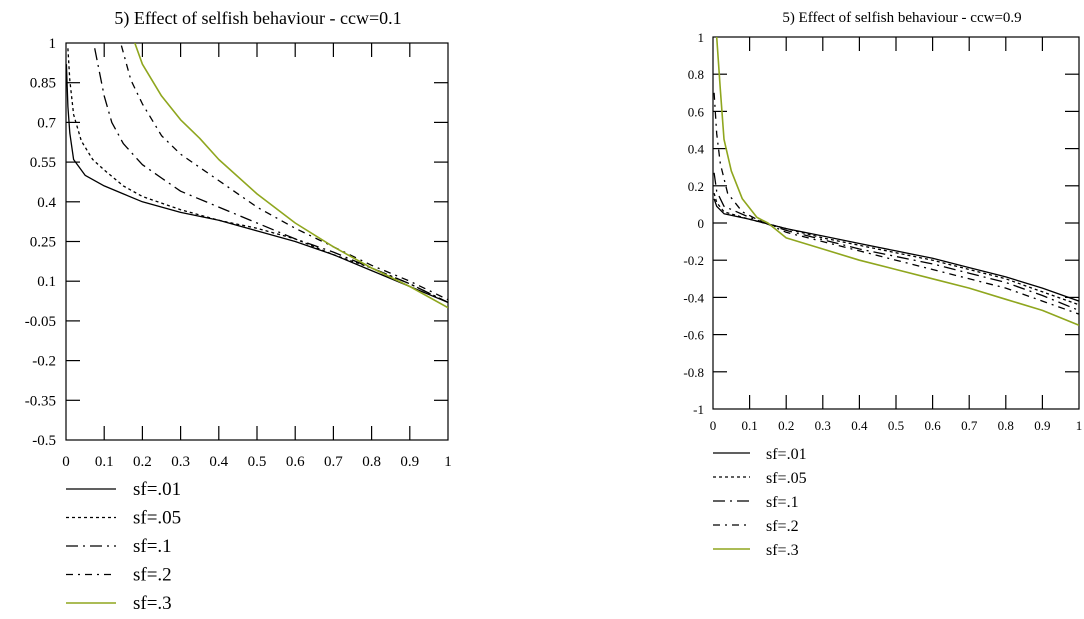 The height and width of the screenshot is (619, 1084). What do you see at coordinates (693, 297) in the screenshot?
I see `y-tick-label: -0.4` at bounding box center [693, 297].